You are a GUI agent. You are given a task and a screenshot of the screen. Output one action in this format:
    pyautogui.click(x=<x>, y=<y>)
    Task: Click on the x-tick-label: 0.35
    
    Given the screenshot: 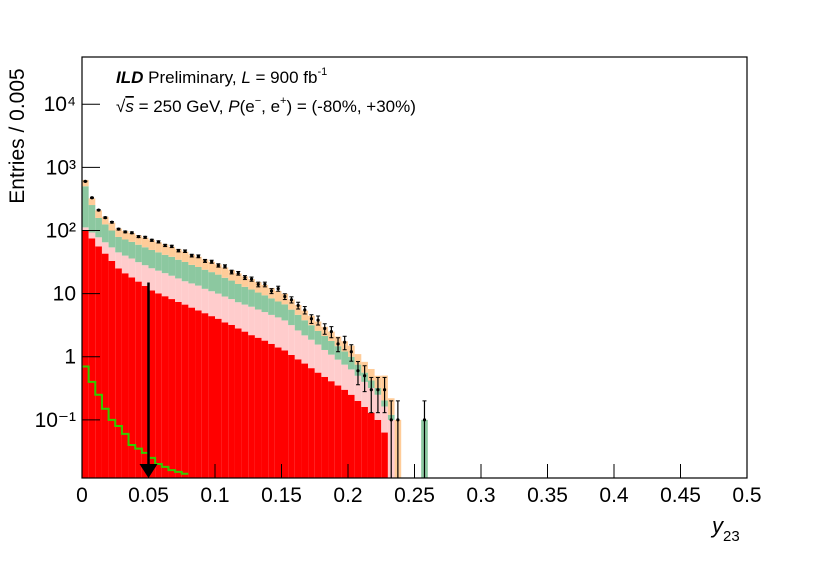 What is the action you would take?
    pyautogui.click(x=547, y=495)
    